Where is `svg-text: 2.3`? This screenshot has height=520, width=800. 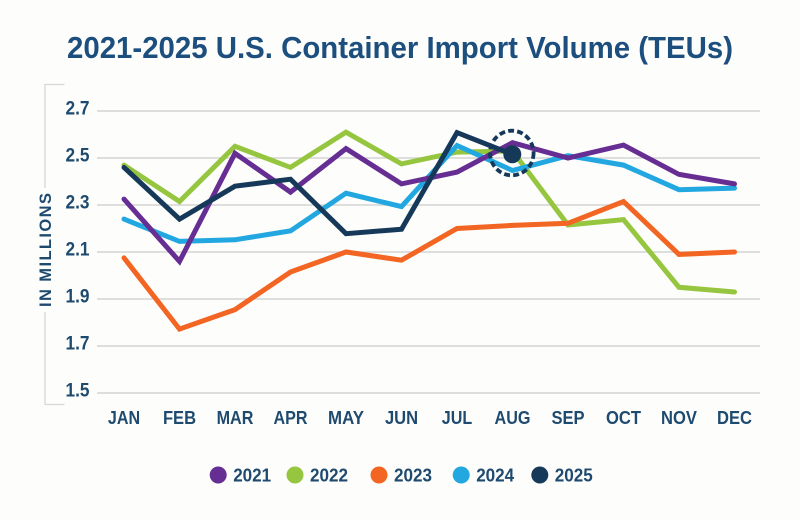 svg-text: 2.3 is located at coordinates (78, 203).